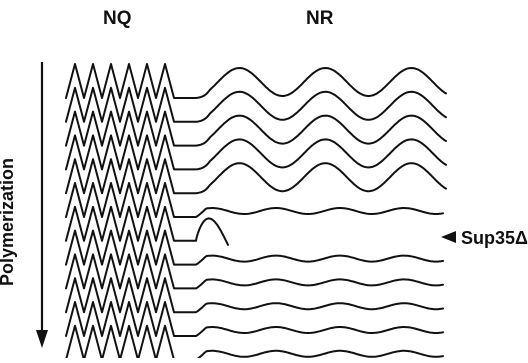  What do you see at coordinates (117, 18) in the screenshot?
I see `nq-domain-label: NQ` at bounding box center [117, 18].